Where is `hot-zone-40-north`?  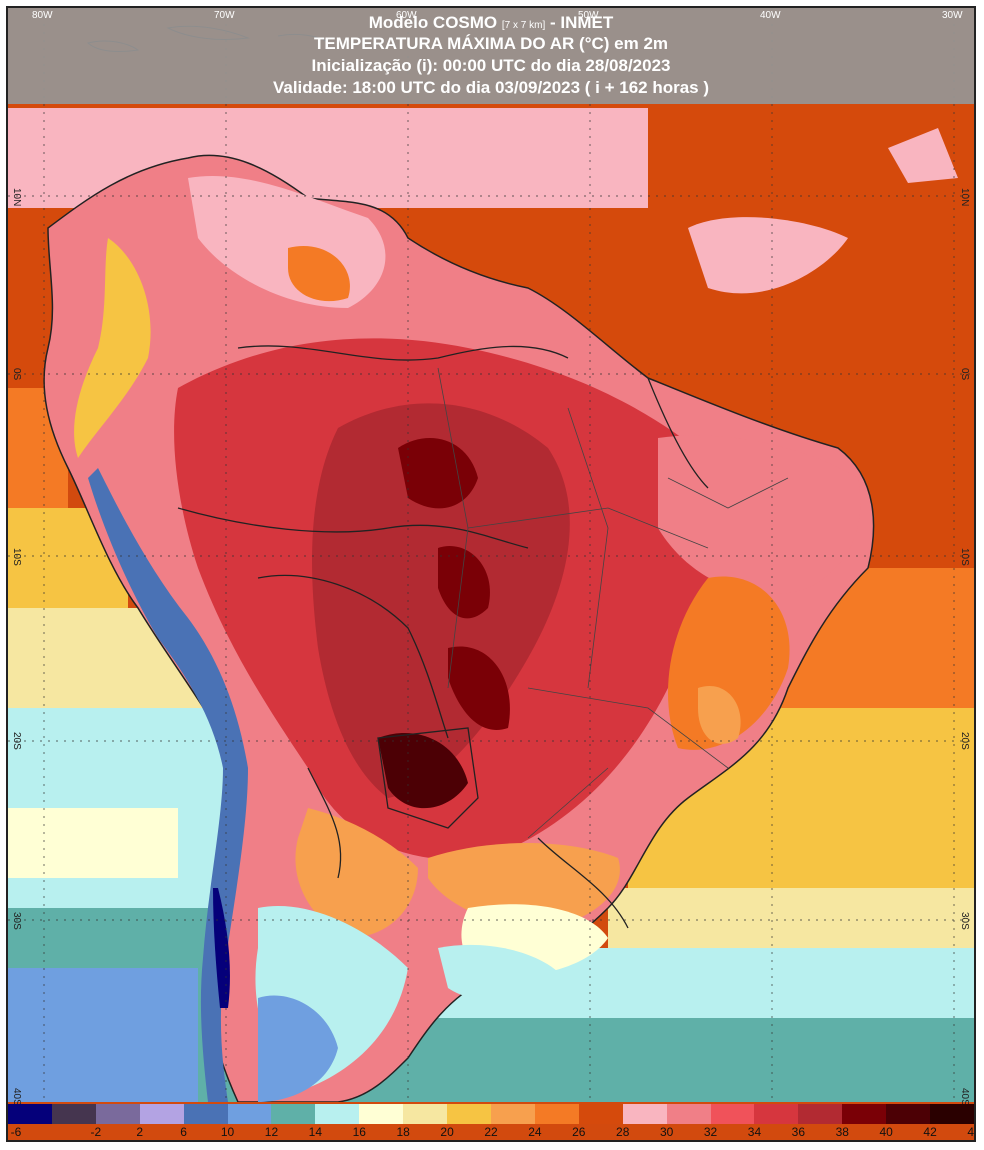 hot-zone-40-north is located at coordinates (438, 473).